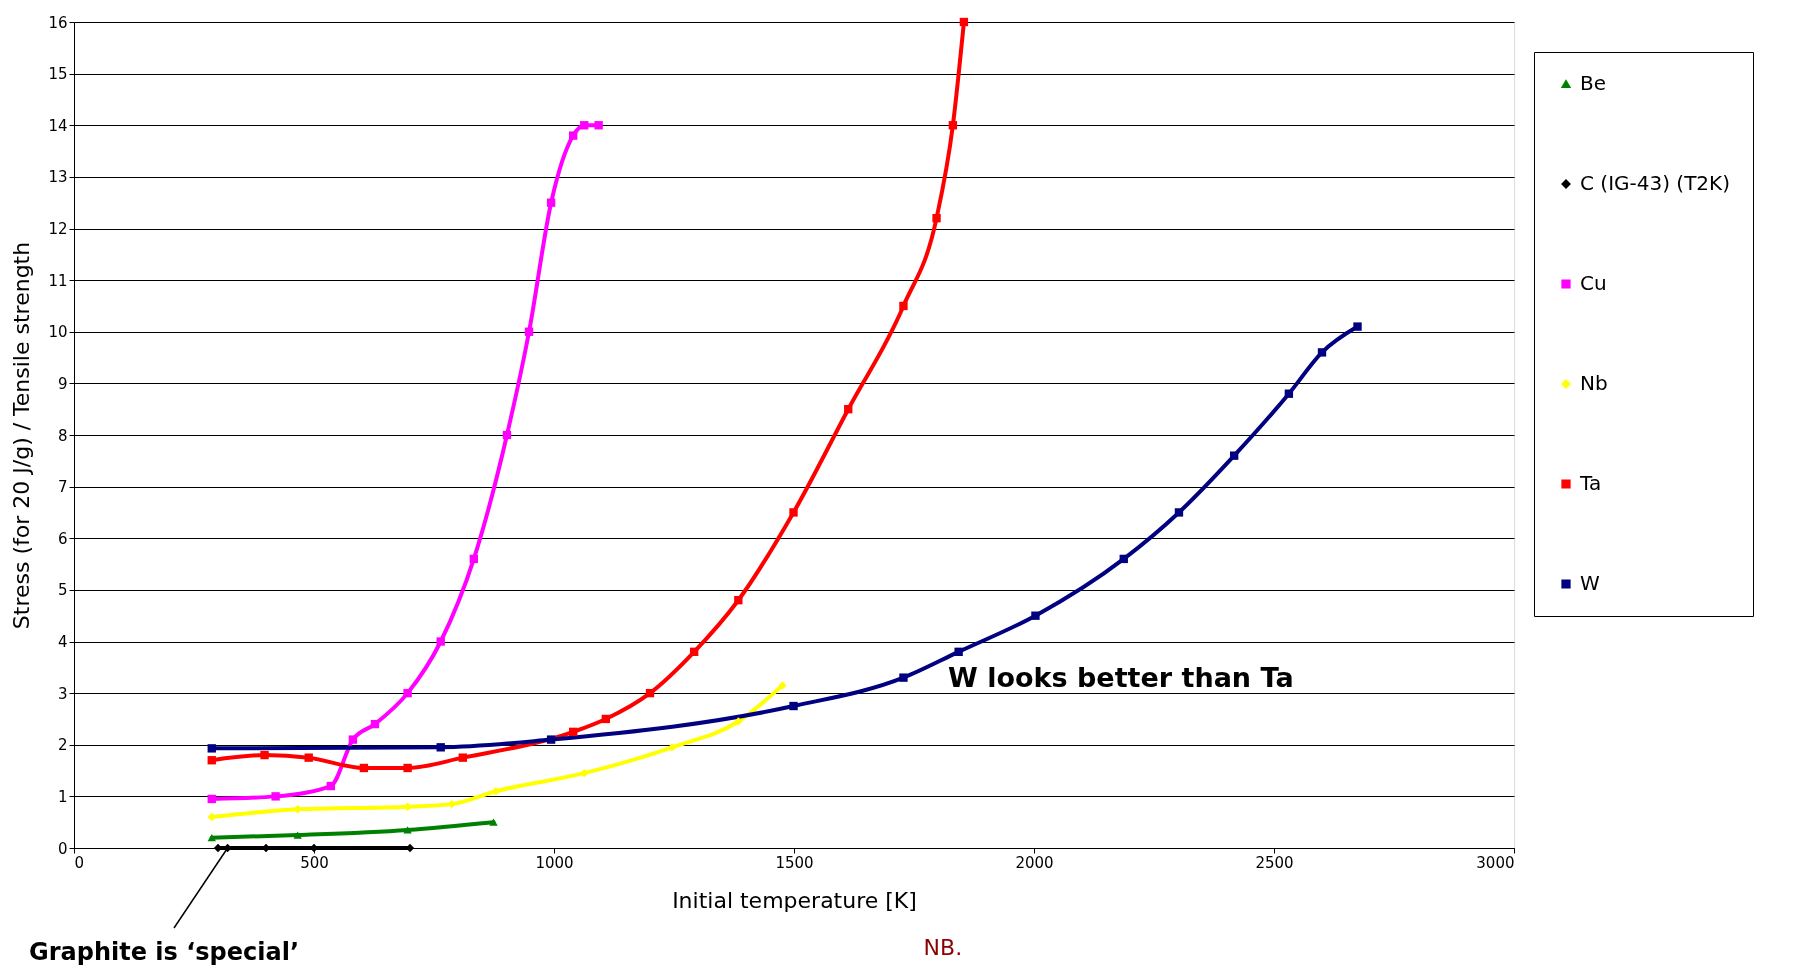 The height and width of the screenshot is (977, 1793). I want to click on y-tick-label: 10, so click(58, 332).